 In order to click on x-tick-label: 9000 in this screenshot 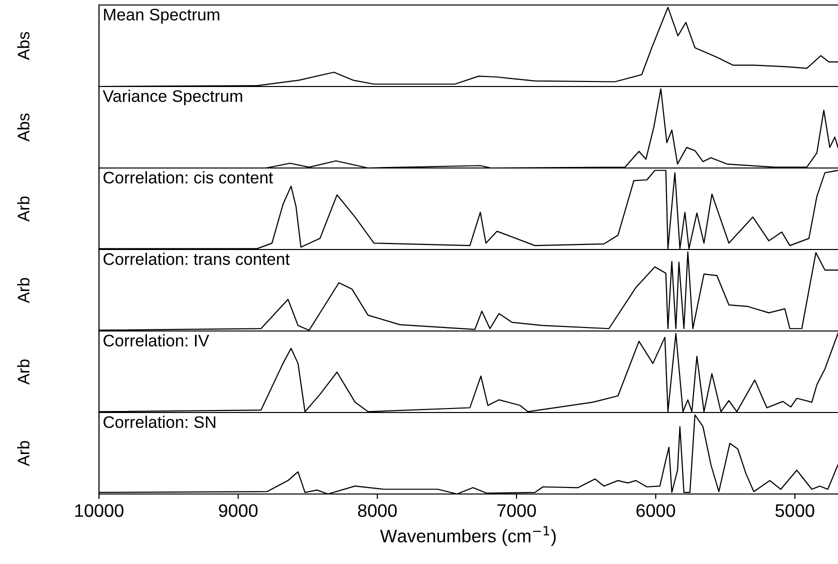, I will do `click(238, 510)`.